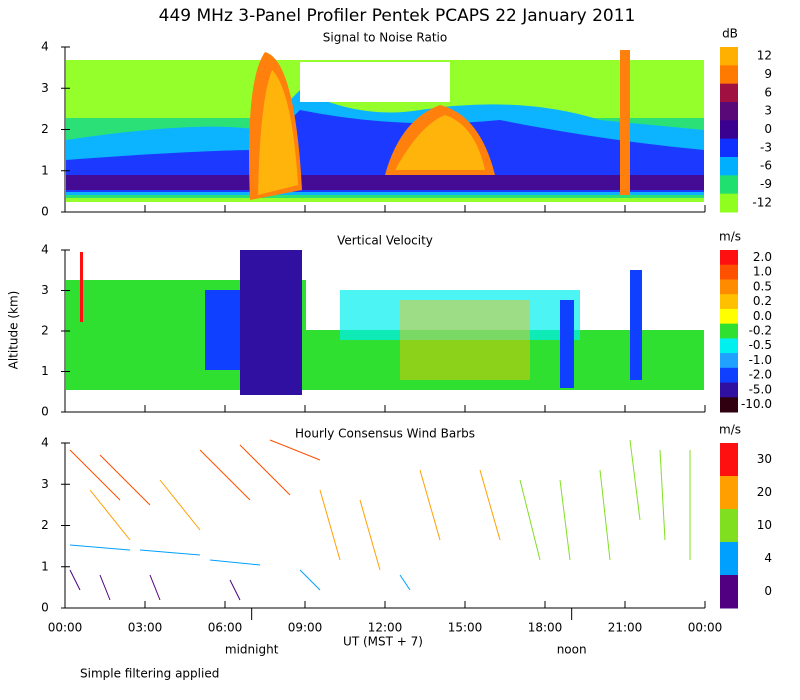 Image resolution: width=800 pixels, height=700 pixels. I want to click on x-tick-label: 15:00, so click(465, 628).